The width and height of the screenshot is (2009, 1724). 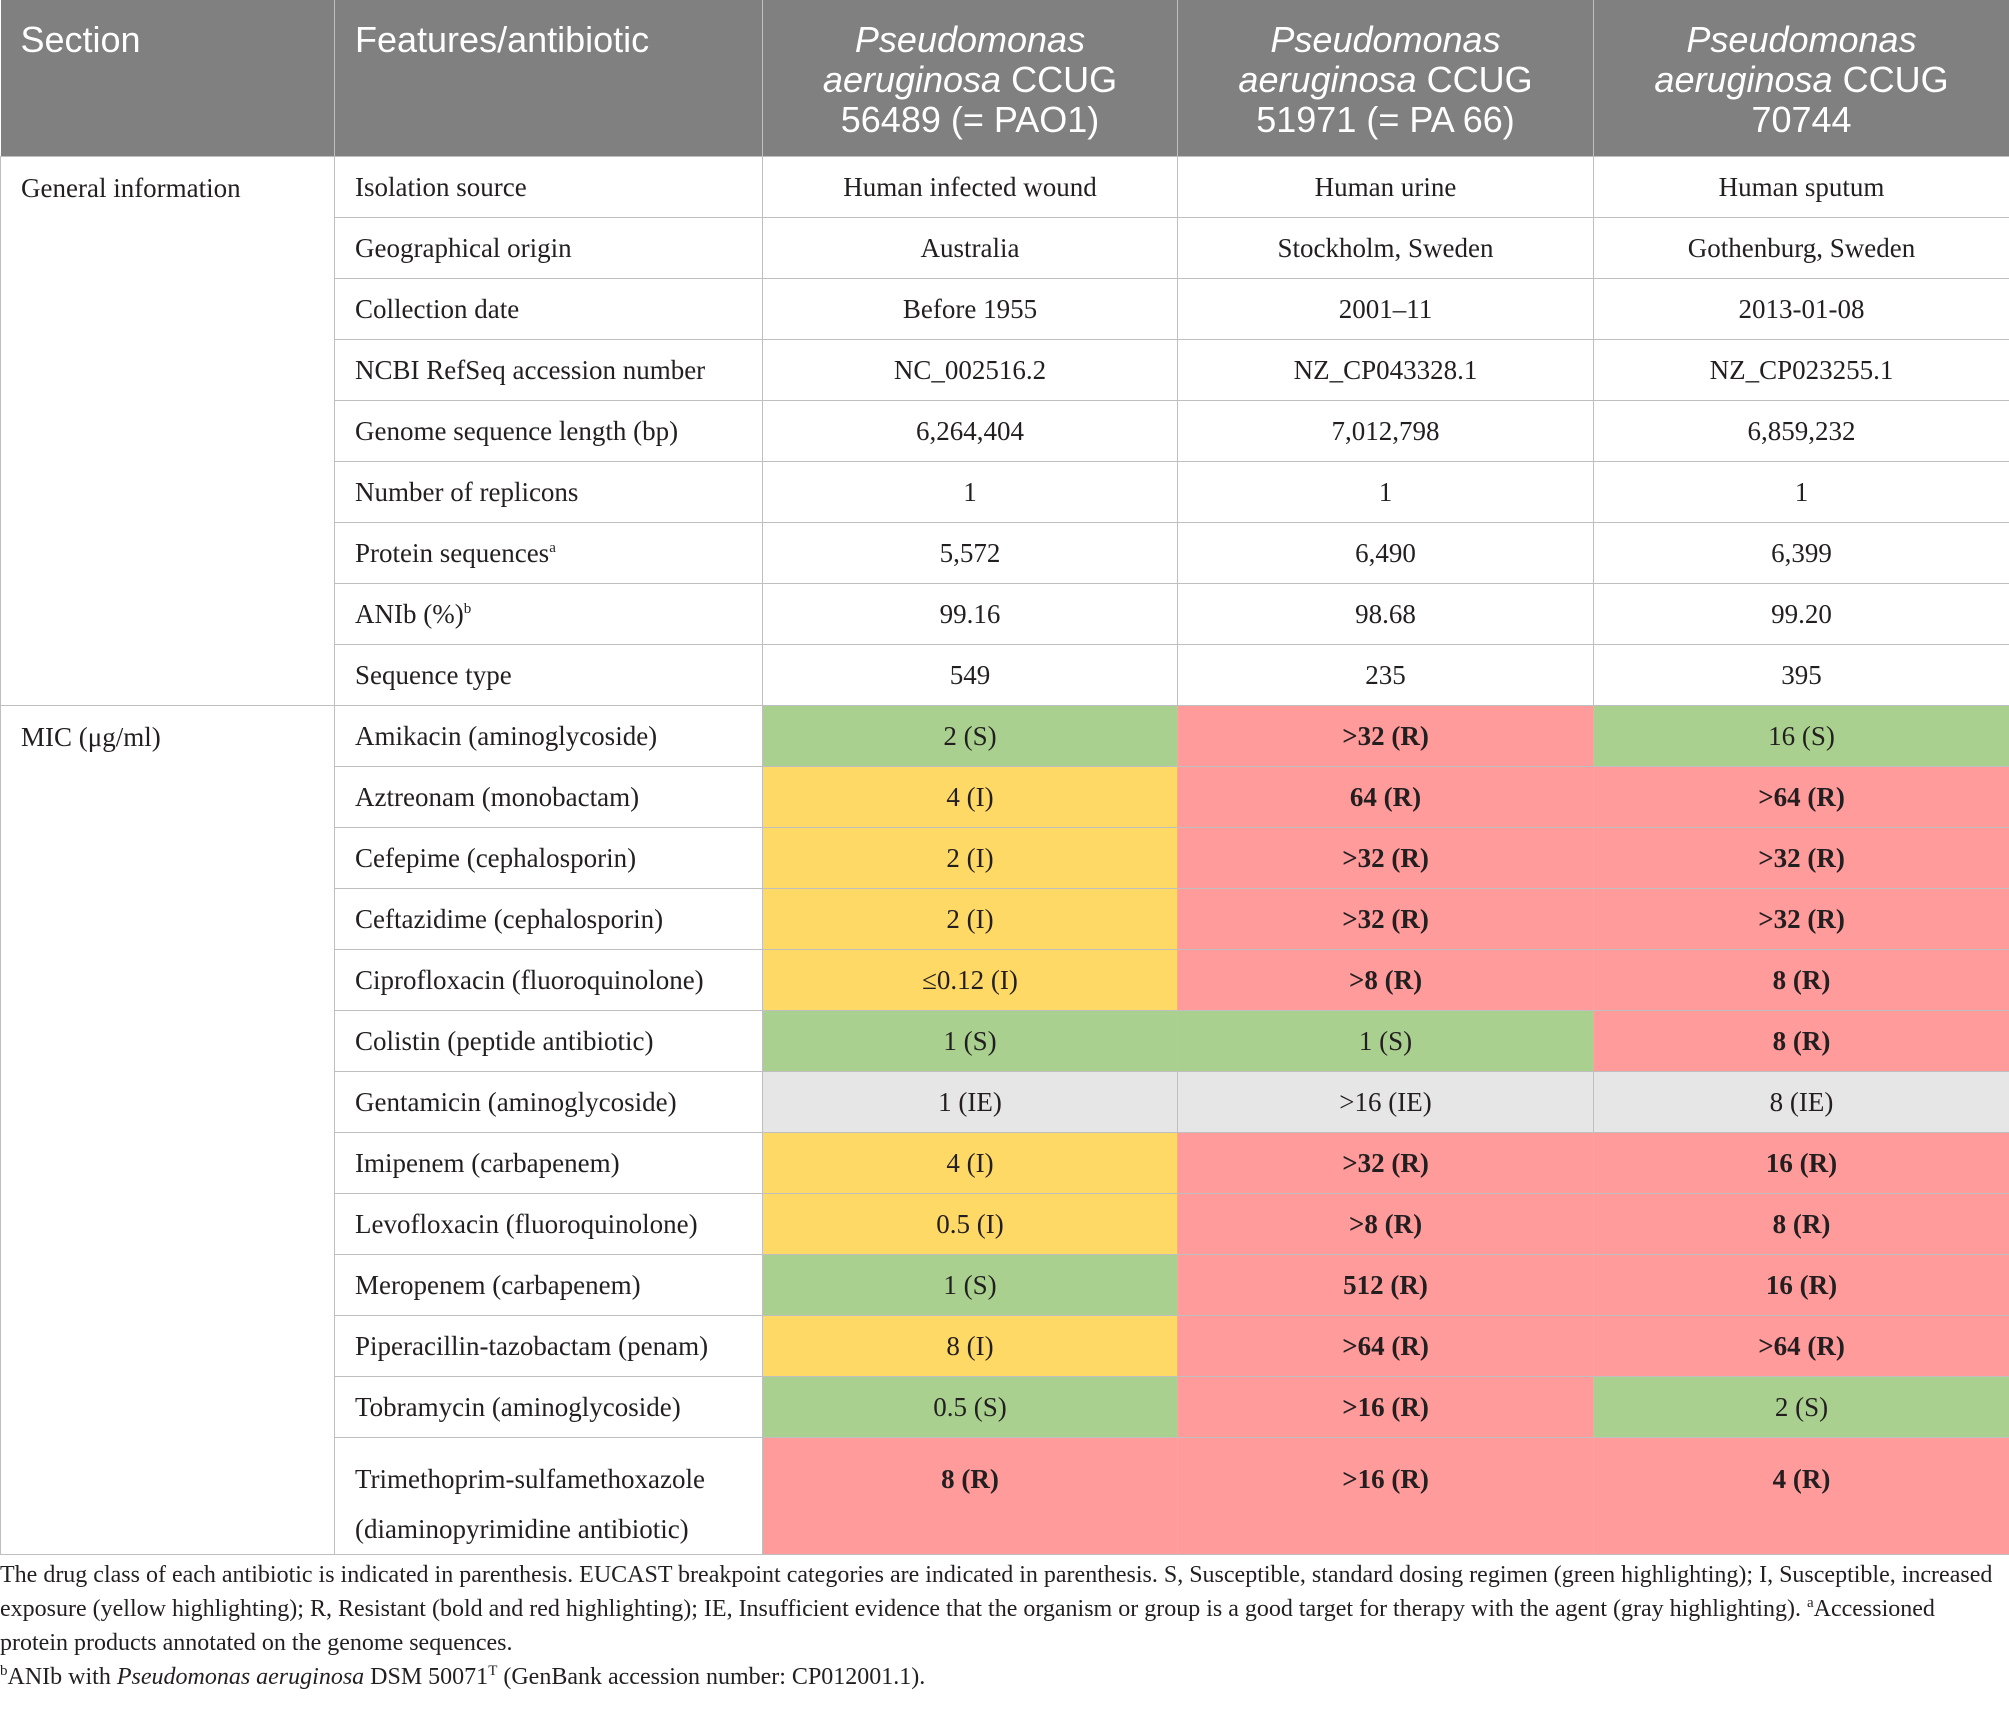 I want to click on feature-cell: NCBI RefSeq accession number, so click(x=548, y=370).